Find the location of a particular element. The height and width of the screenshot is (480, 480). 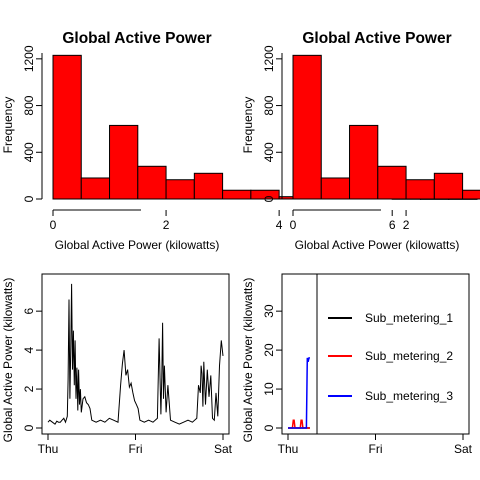

y-tick-label: 10 is located at coordinates (269, 389).